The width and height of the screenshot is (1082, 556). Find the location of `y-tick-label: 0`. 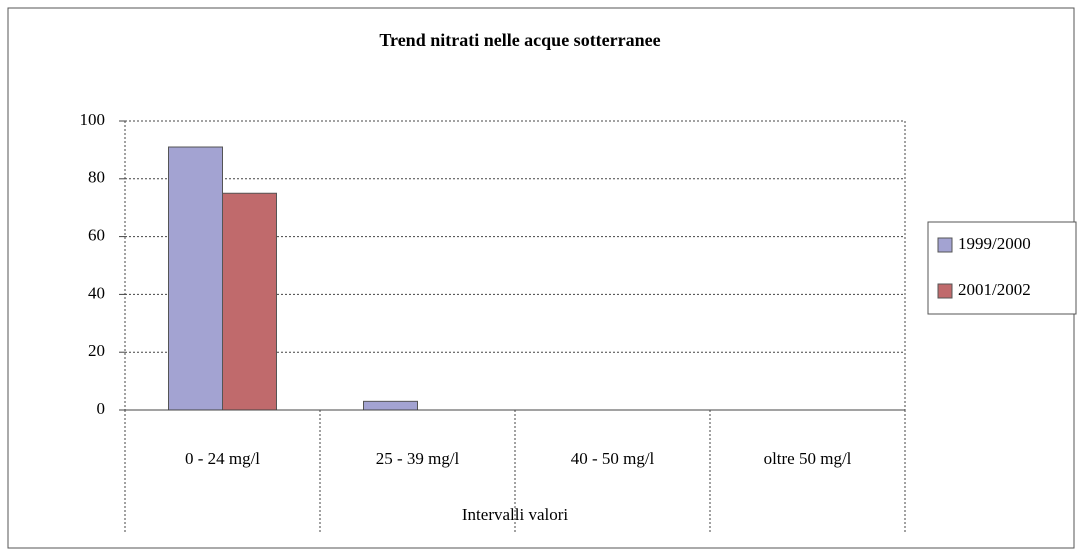

y-tick-label: 0 is located at coordinates (101, 408).